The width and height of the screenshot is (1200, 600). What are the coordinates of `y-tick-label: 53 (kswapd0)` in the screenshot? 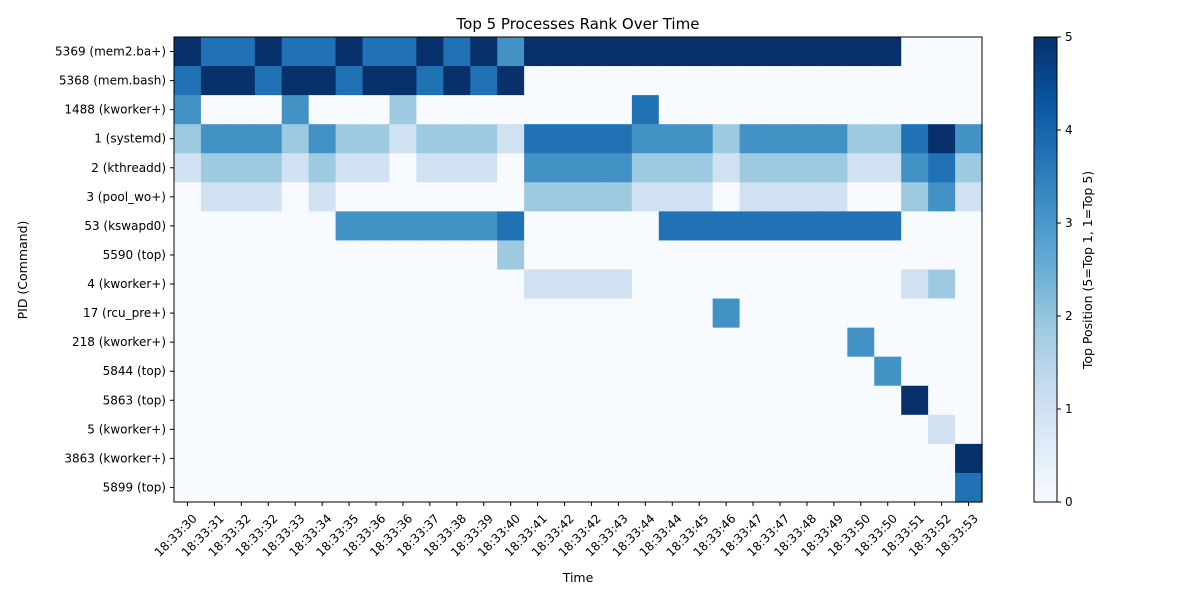 It's located at (125, 226).